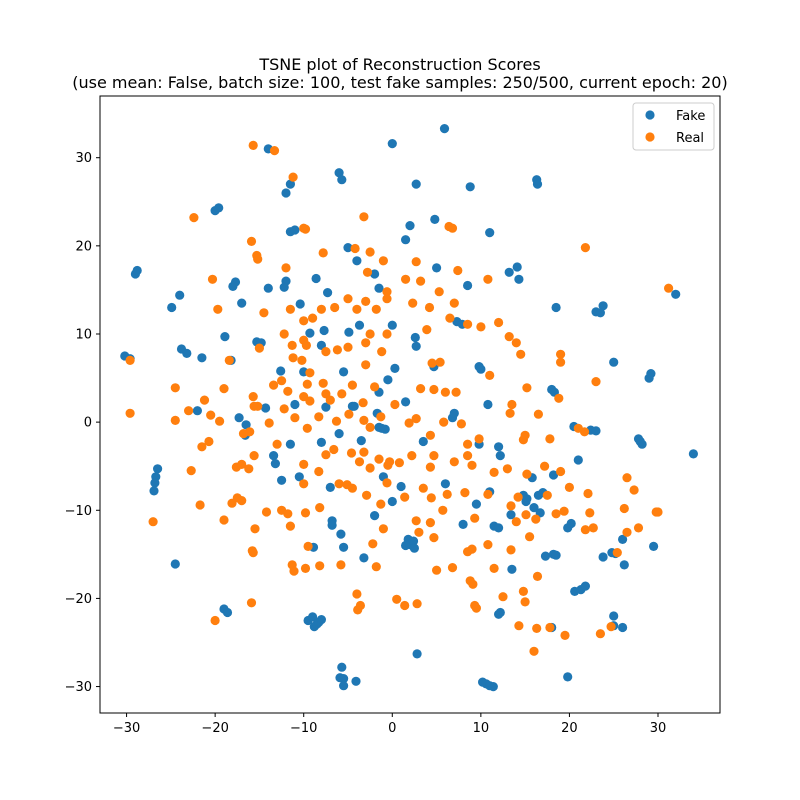 Image resolution: width=800 pixels, height=800 pixels. I want to click on y-tick-label: −20, so click(78, 599).